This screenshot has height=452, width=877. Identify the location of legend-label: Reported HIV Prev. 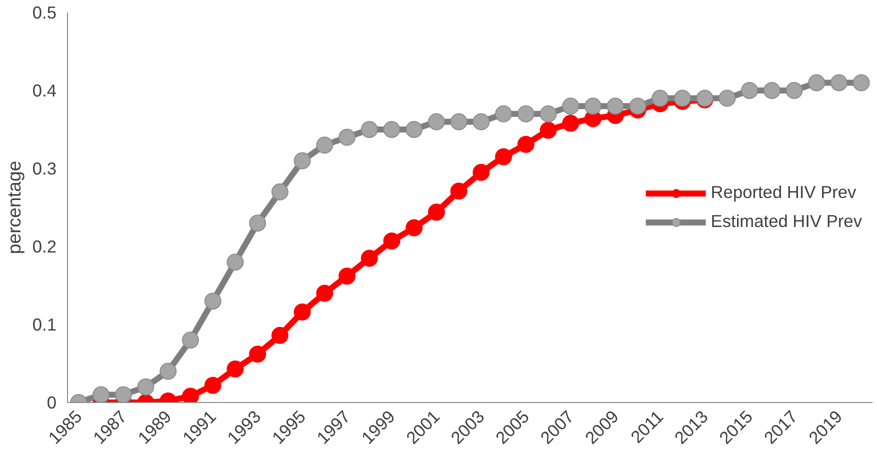
(783, 192).